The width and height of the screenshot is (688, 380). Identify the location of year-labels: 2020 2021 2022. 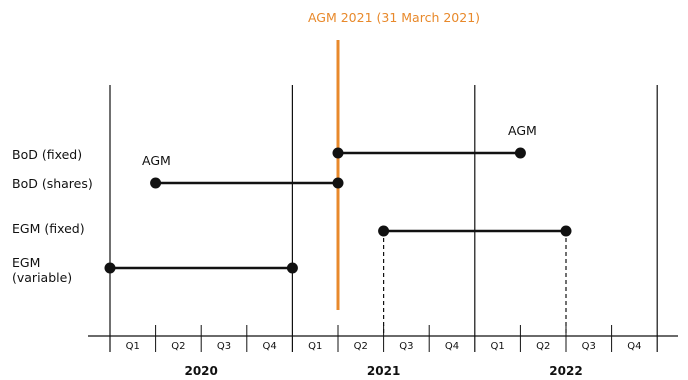
(383, 371).